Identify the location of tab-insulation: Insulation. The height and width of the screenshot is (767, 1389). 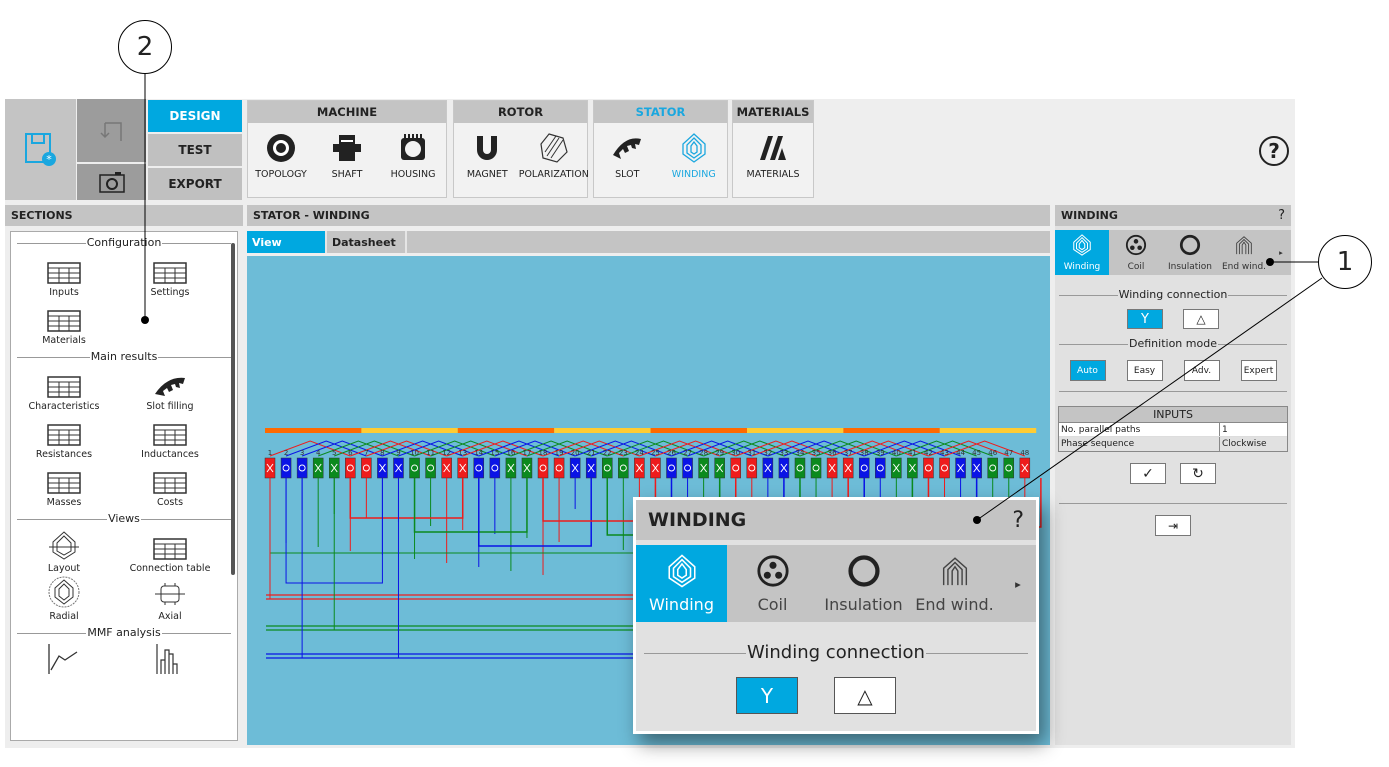
(1190, 252).